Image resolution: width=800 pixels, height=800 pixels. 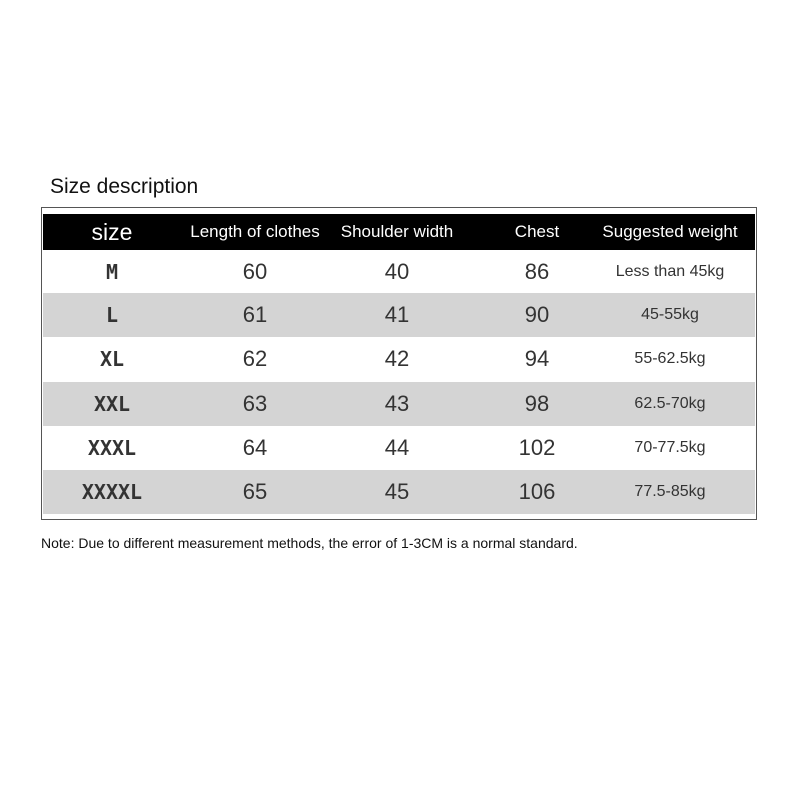 I want to click on table-row: XXXXL 65 45 106 77.5-85kg, so click(x=399, y=492).